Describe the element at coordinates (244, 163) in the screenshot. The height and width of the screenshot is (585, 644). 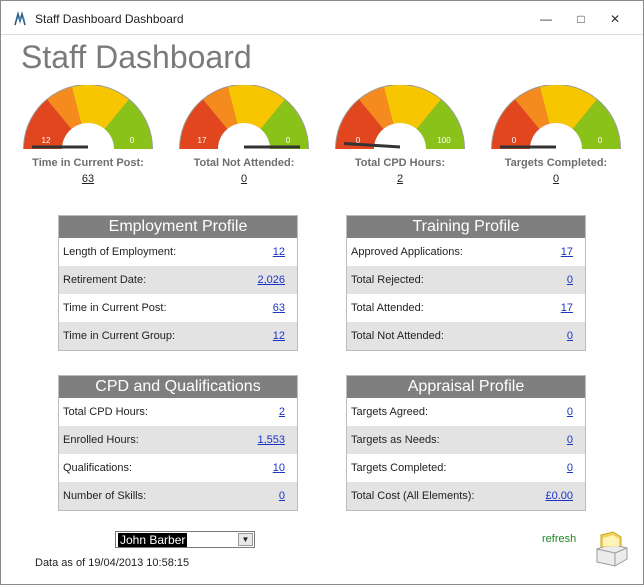
I see `gauge-label: Total Not Attended:` at that location.